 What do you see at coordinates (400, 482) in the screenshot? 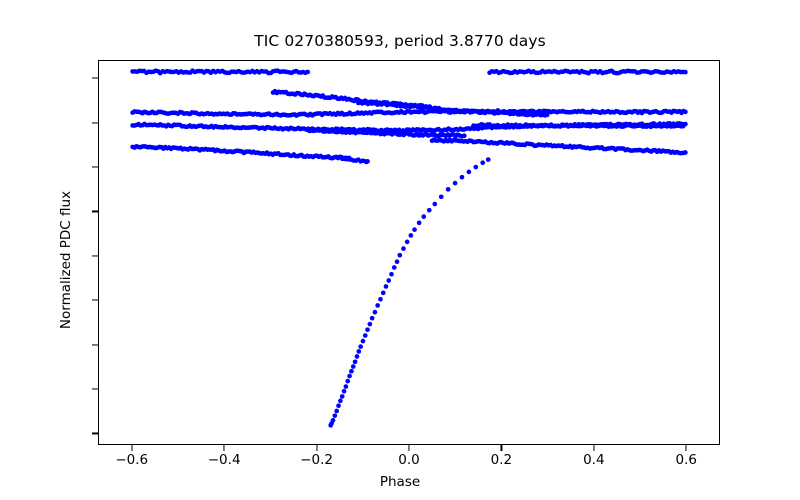
I see `x-axis-label: Phase` at bounding box center [400, 482].